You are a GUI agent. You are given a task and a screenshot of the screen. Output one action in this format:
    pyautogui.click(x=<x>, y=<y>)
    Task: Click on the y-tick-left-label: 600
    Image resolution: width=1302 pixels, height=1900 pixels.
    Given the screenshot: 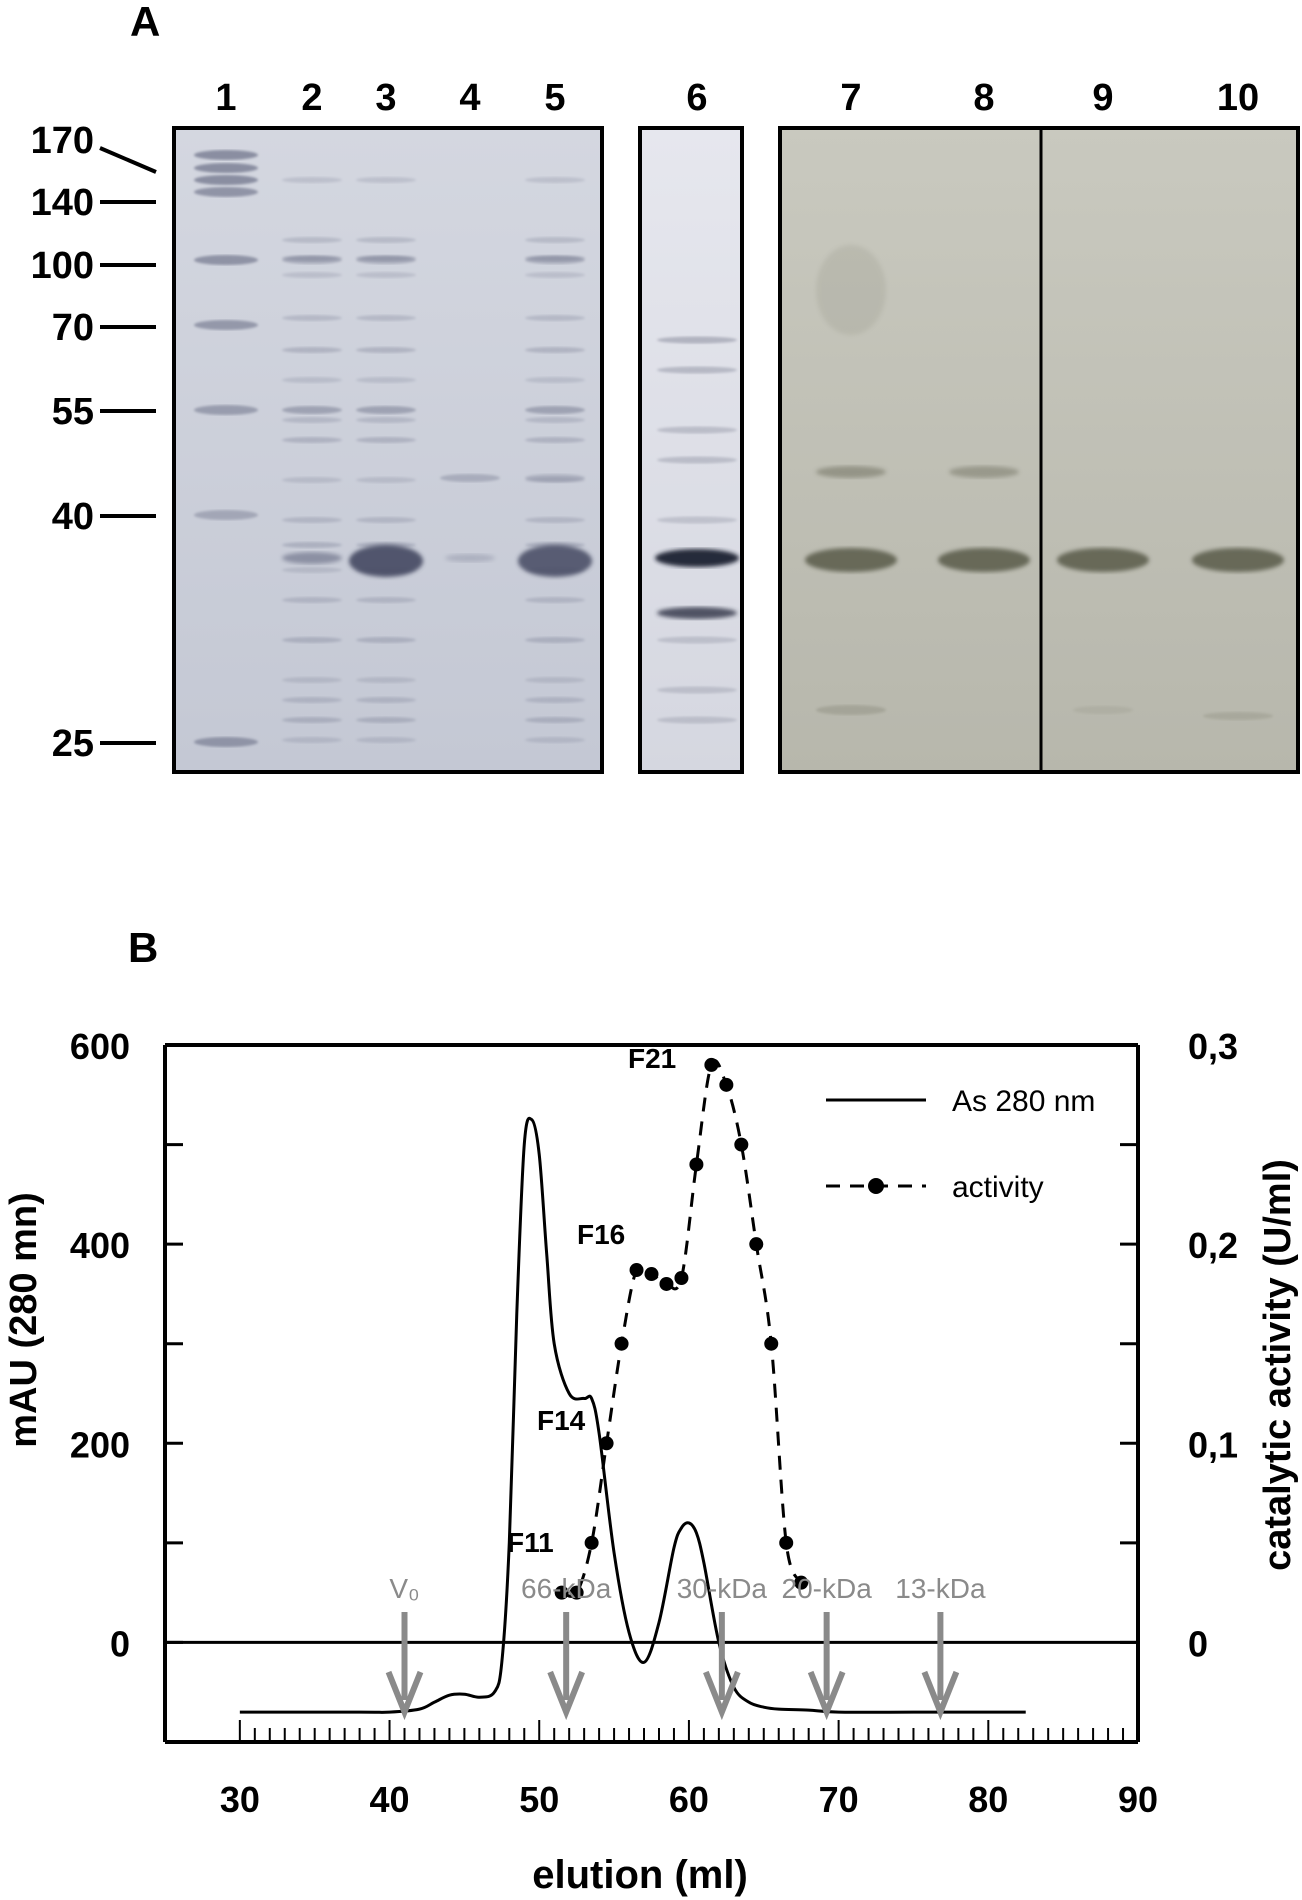 What is the action you would take?
    pyautogui.click(x=100, y=1046)
    